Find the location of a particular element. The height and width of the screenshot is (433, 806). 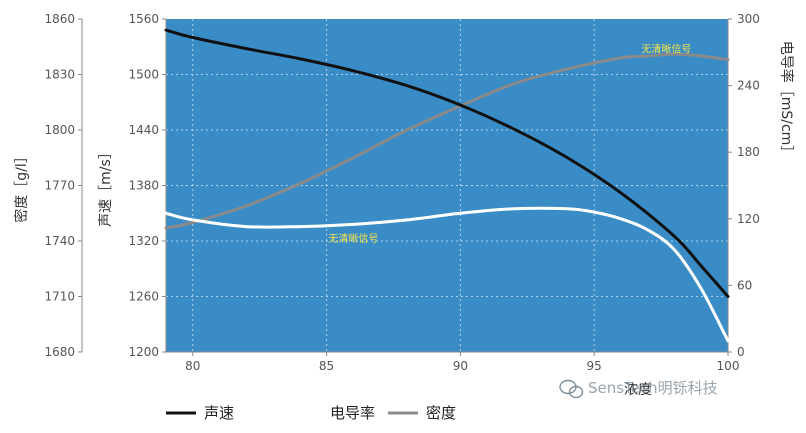

legend-label-speed: 声速 is located at coordinates (219, 413).